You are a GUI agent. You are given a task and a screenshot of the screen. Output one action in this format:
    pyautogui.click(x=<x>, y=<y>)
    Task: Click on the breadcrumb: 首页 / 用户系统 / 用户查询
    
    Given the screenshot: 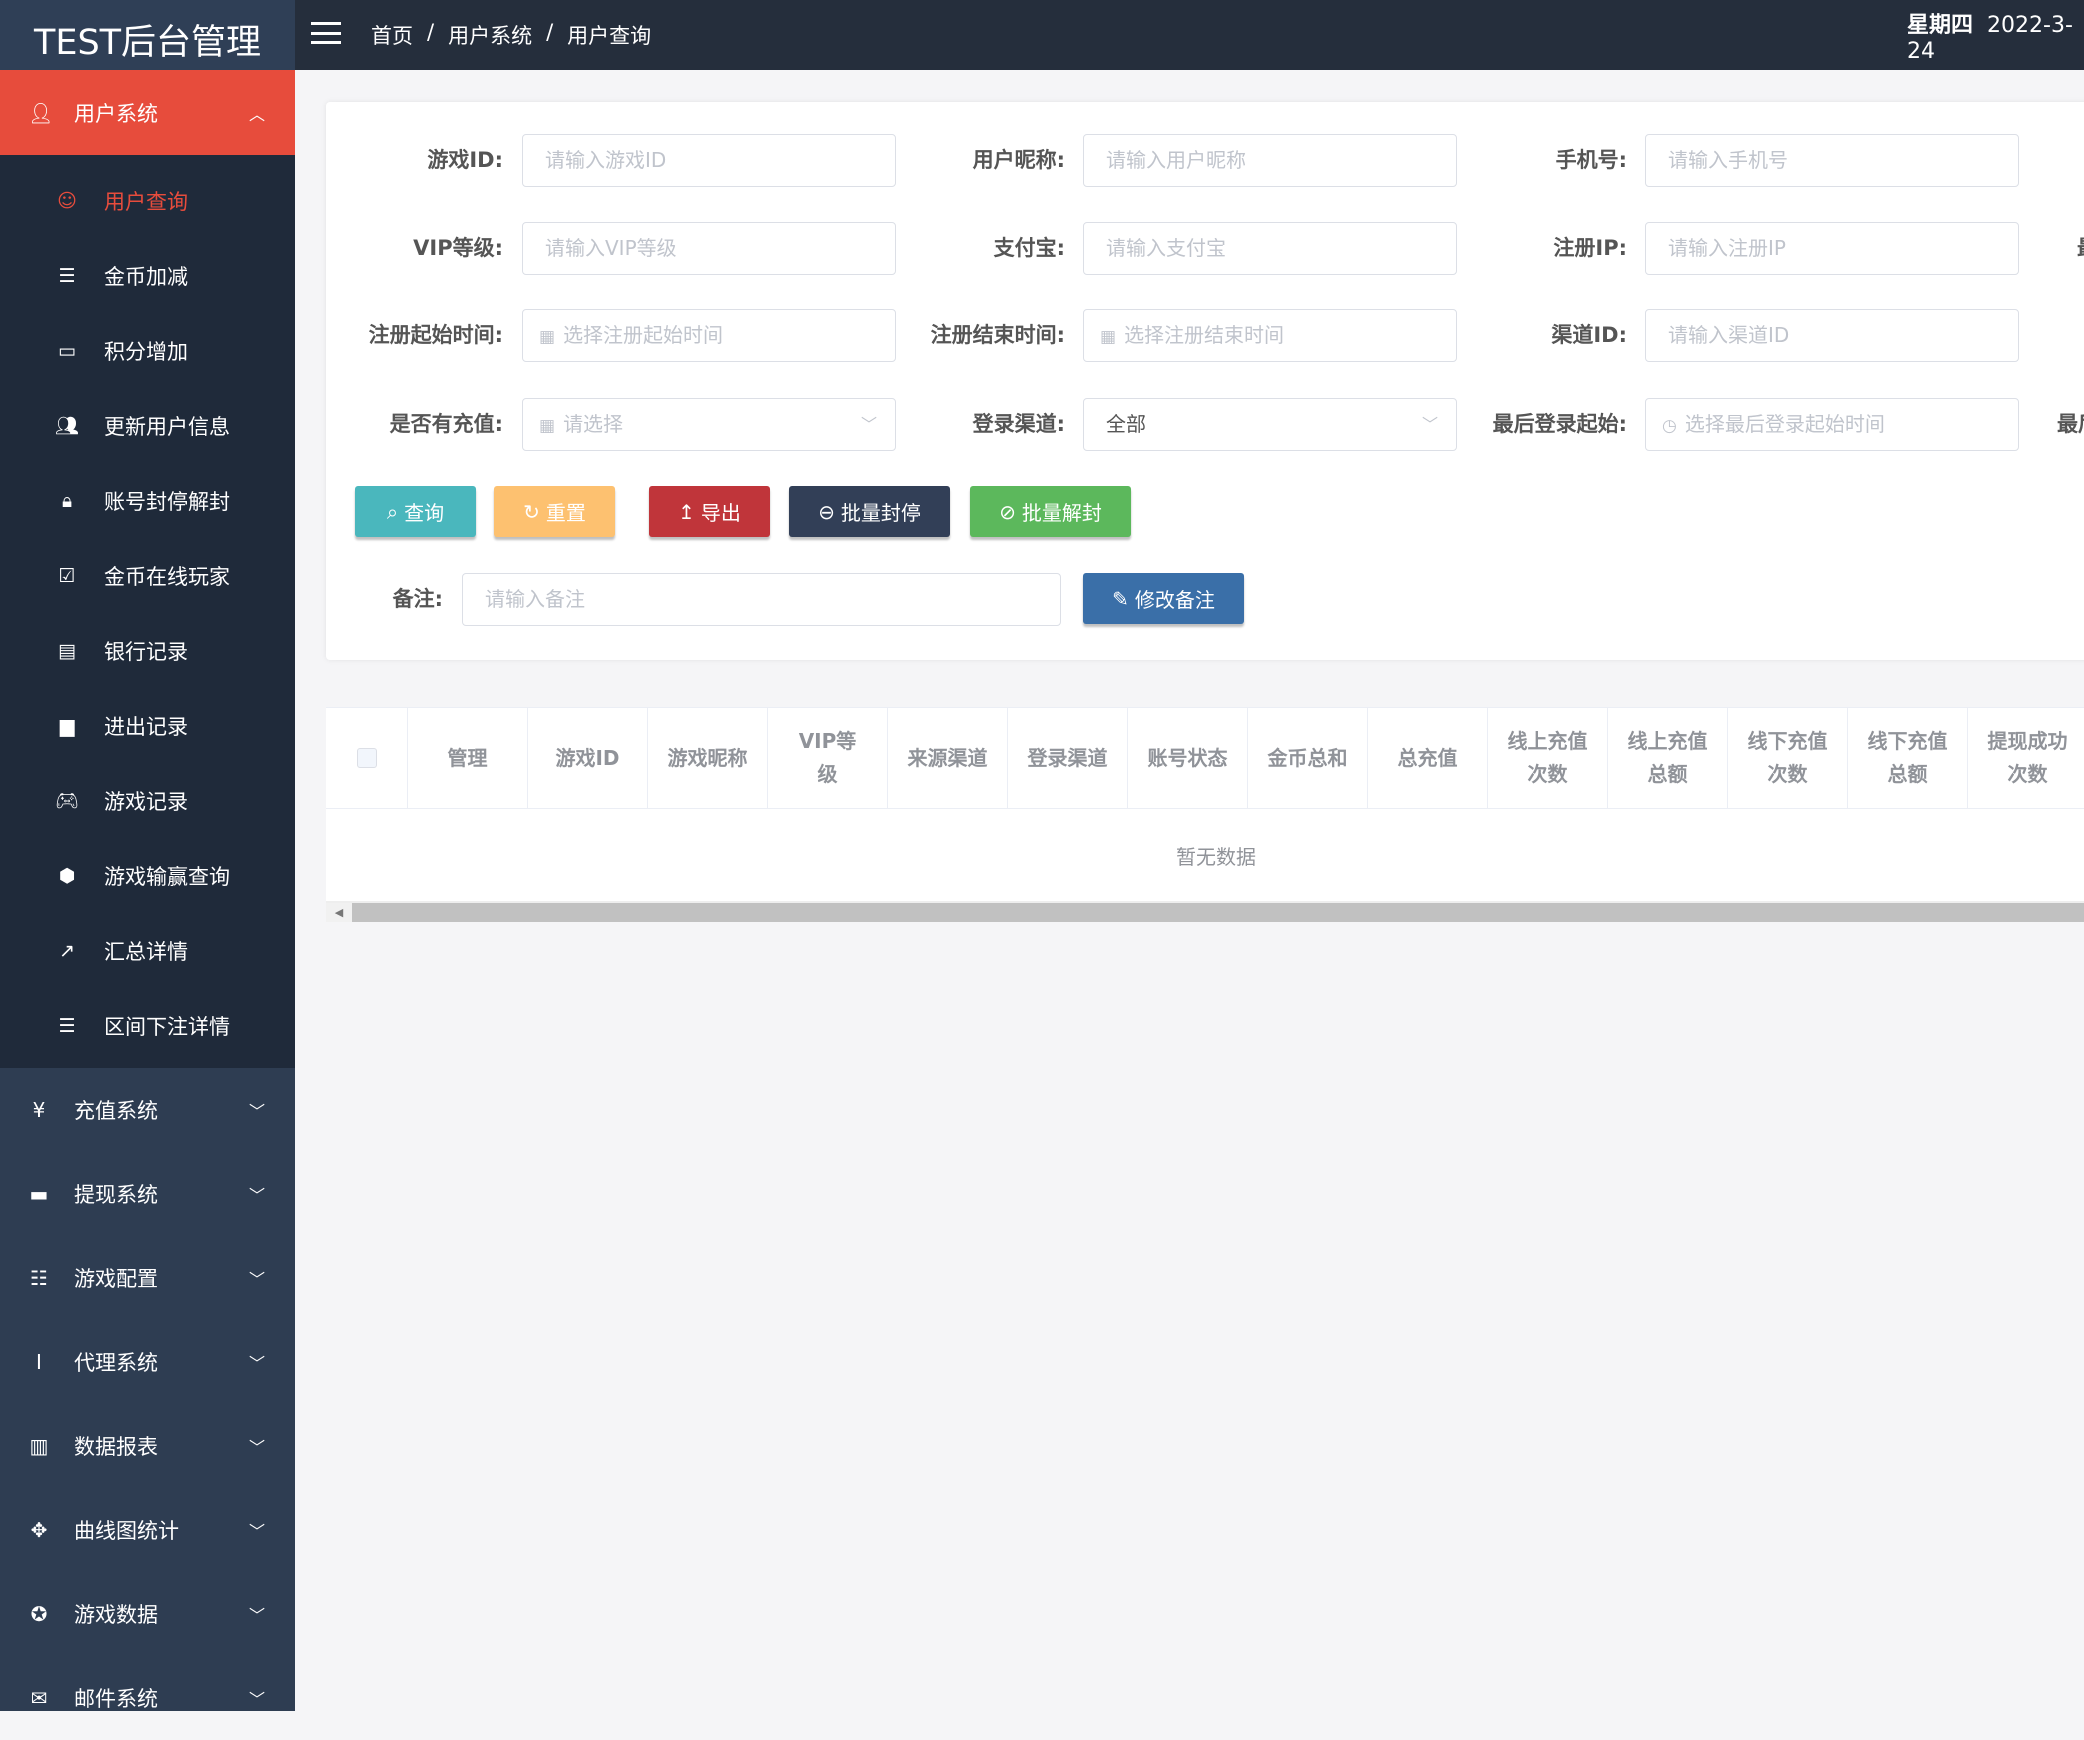 What is the action you would take?
    pyautogui.click(x=511, y=35)
    